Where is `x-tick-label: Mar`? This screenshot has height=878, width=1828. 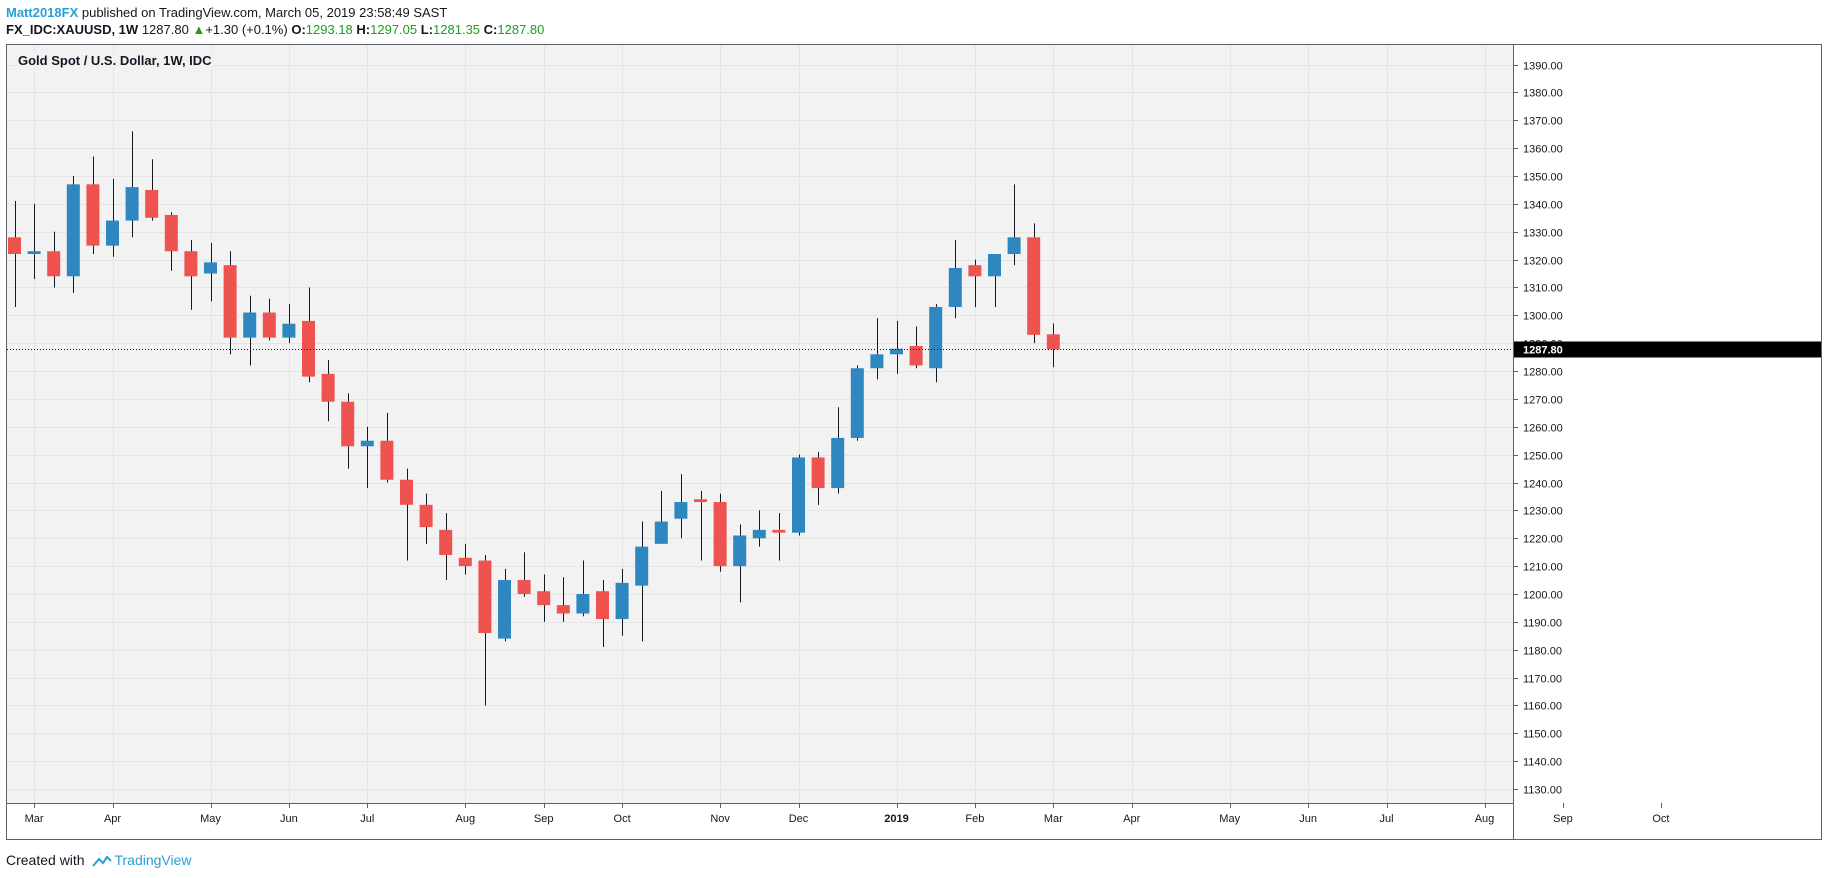 x-tick-label: Mar is located at coordinates (34, 819).